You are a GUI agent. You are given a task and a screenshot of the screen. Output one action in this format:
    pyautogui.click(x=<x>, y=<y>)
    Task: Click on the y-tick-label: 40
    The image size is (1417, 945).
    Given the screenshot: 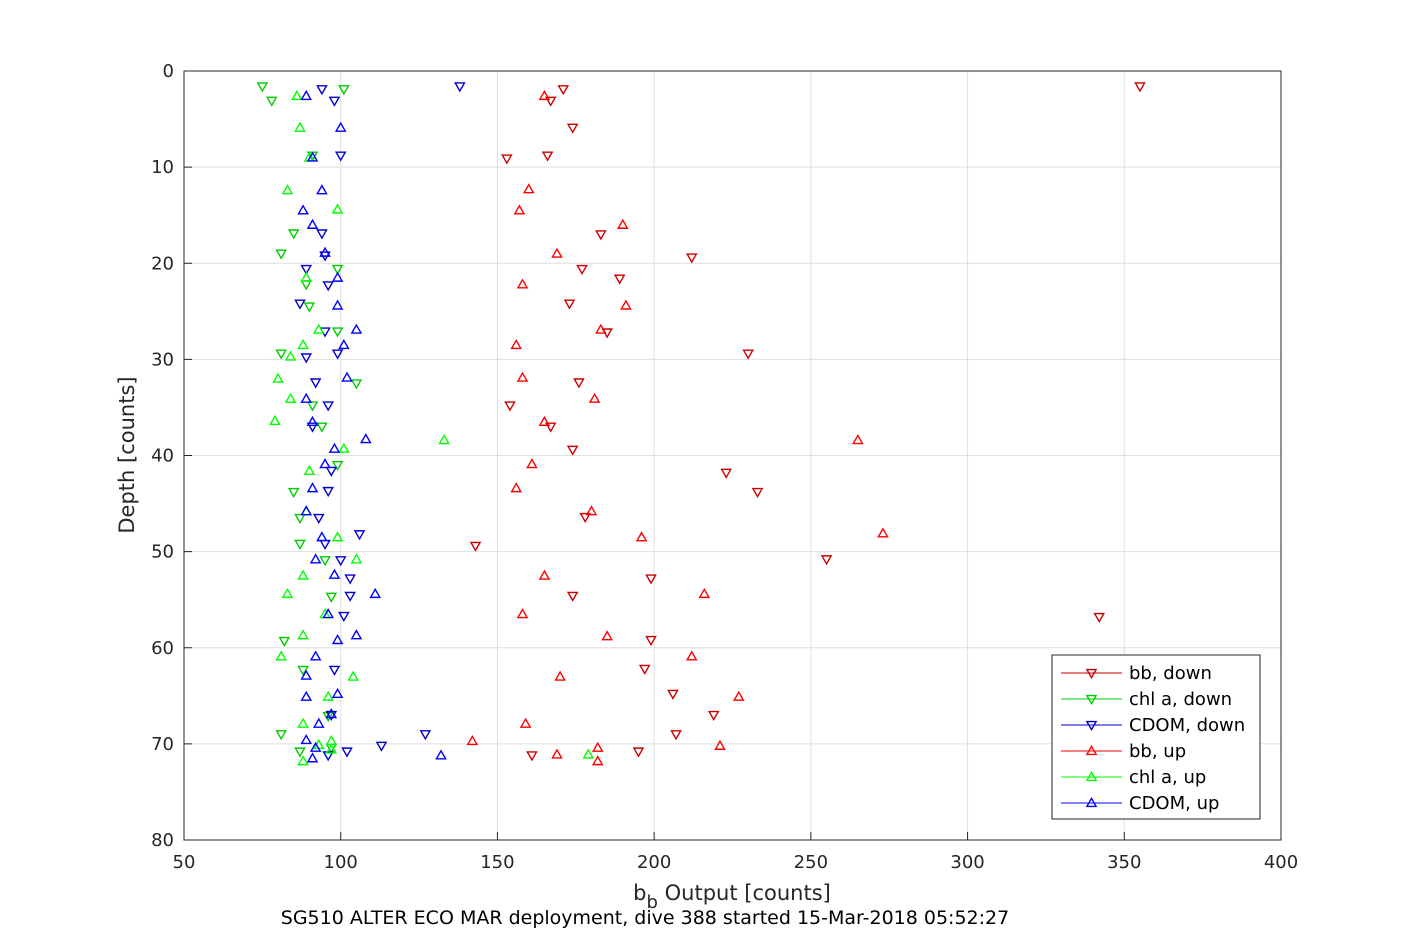 What is the action you would take?
    pyautogui.click(x=162, y=456)
    